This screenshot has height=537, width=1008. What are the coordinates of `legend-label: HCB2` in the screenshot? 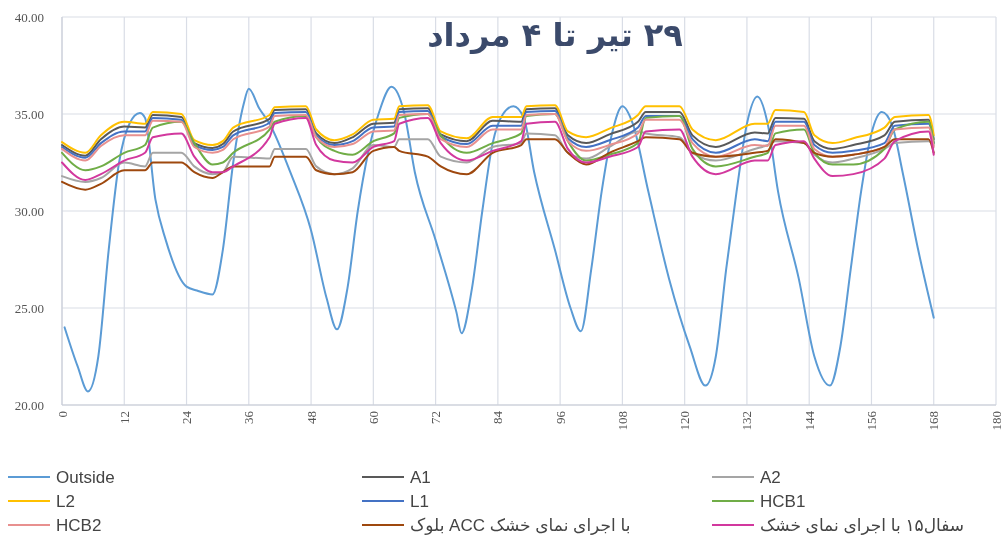 It's located at (79, 525).